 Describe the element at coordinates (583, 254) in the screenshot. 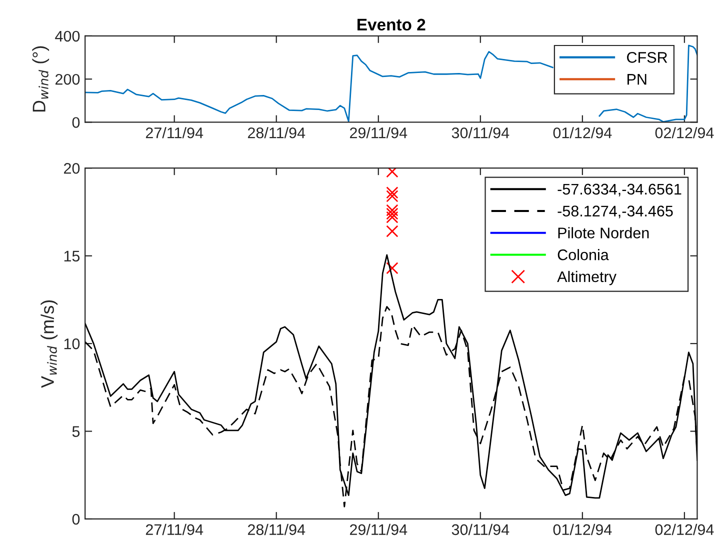

I see `legend-label: Colonia` at that location.